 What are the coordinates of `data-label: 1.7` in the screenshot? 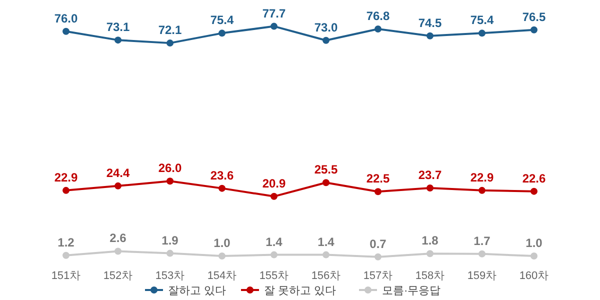 It's located at (482, 241).